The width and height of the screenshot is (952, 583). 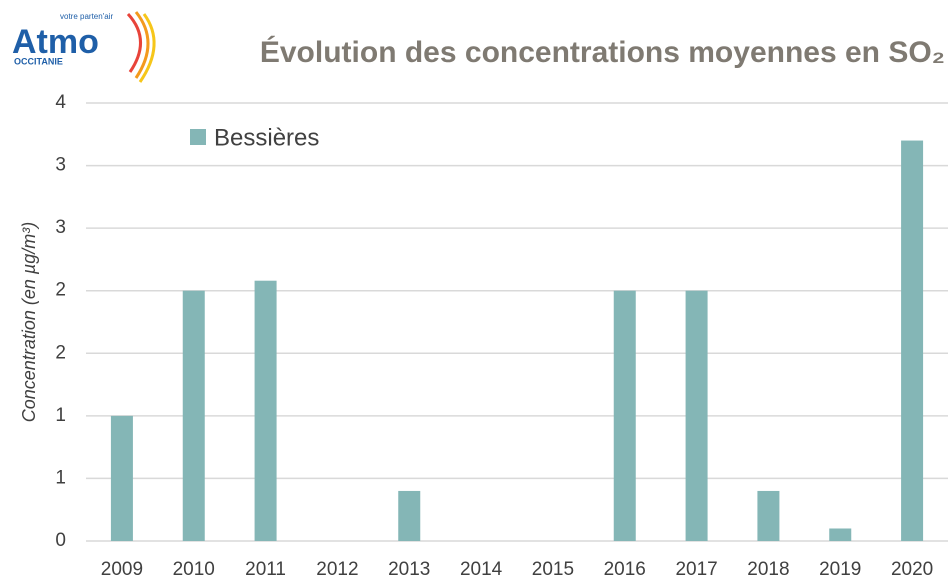 I want to click on y-tick-label: 0, so click(x=60, y=540).